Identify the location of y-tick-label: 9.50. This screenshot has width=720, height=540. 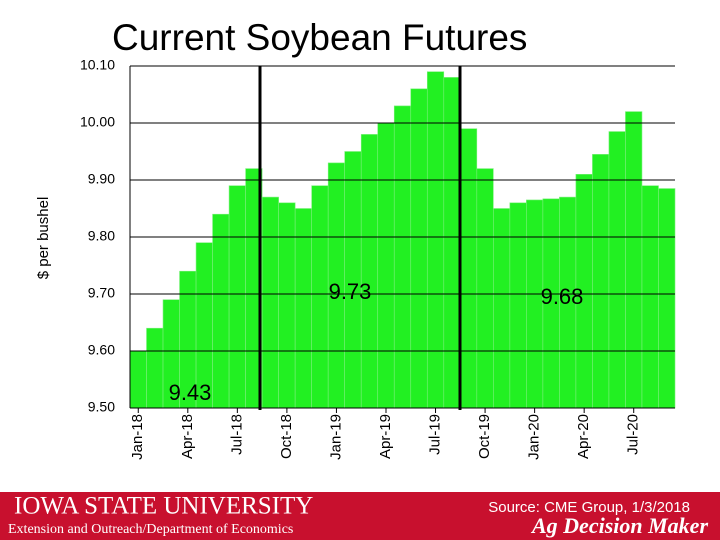
(101, 407).